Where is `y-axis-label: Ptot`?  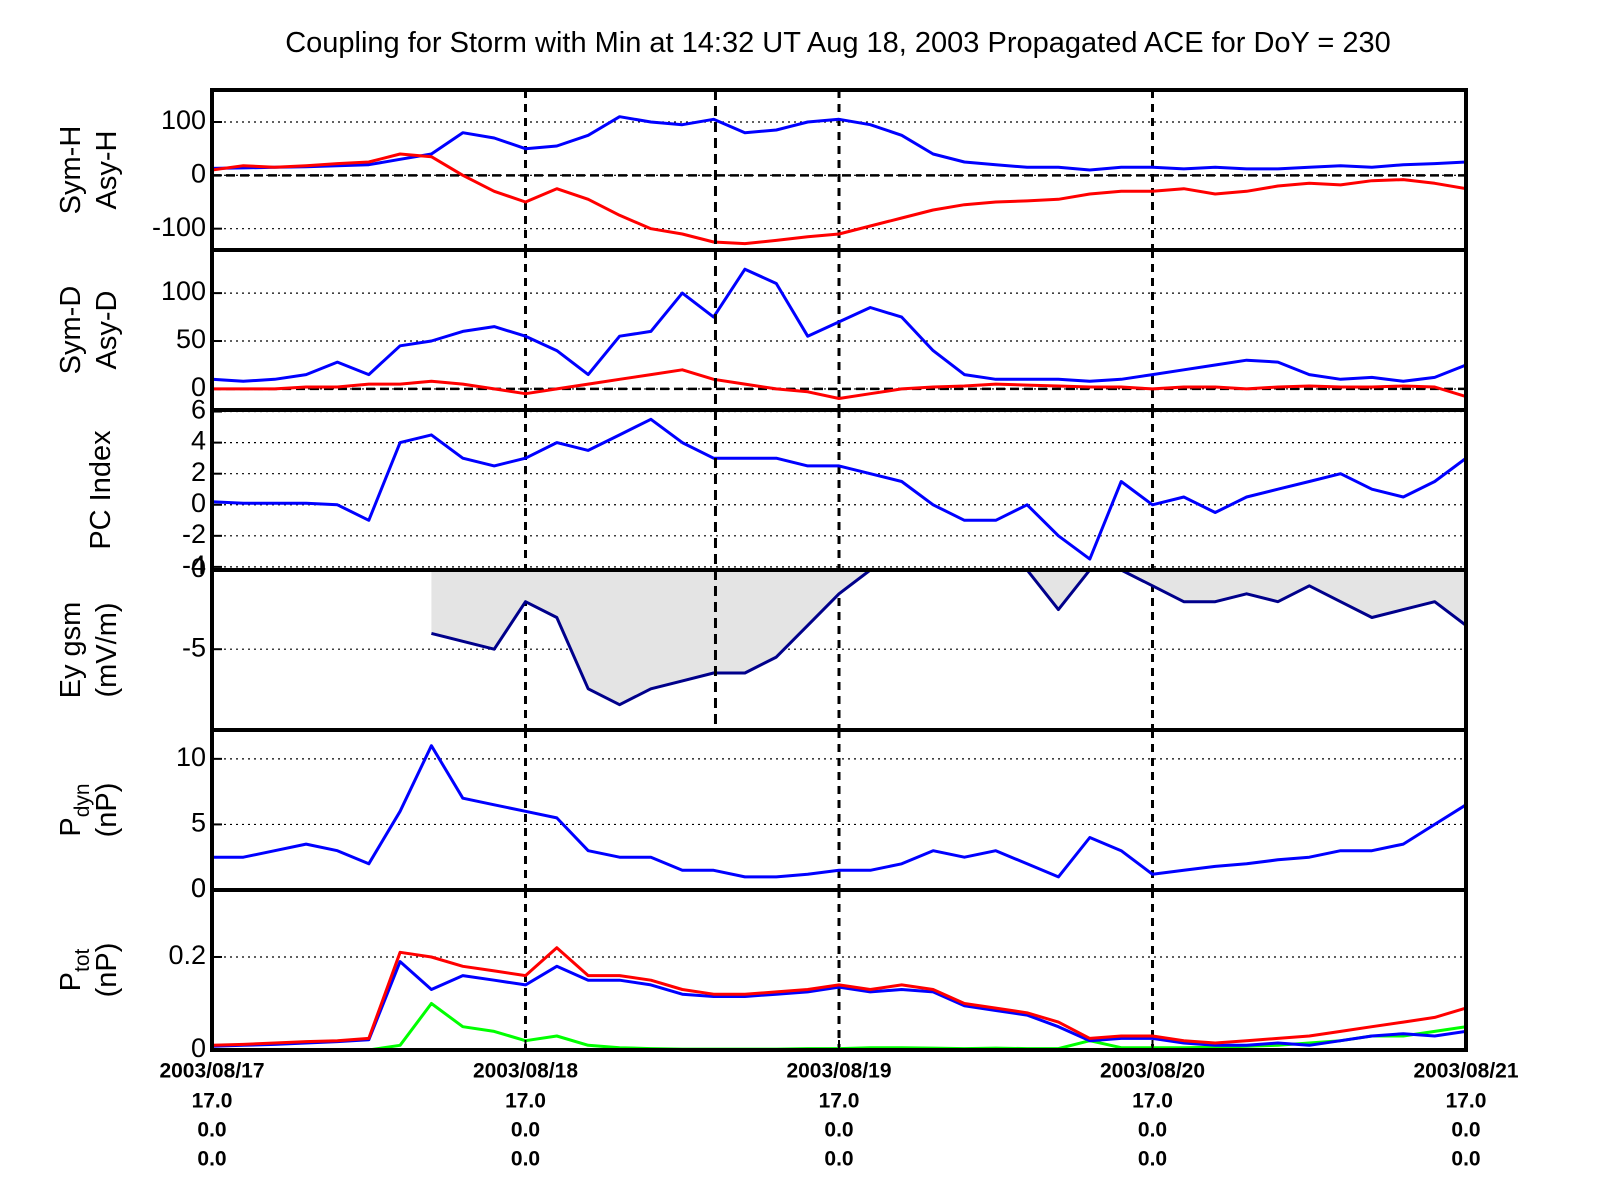 y-axis-label: Ptot is located at coordinates (74, 969).